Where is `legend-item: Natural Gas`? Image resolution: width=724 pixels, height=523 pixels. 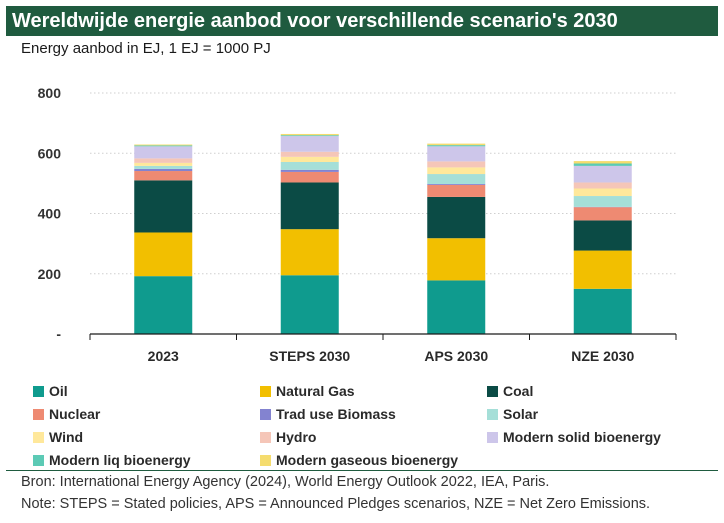 legend-item: Natural Gas is located at coordinates (307, 391).